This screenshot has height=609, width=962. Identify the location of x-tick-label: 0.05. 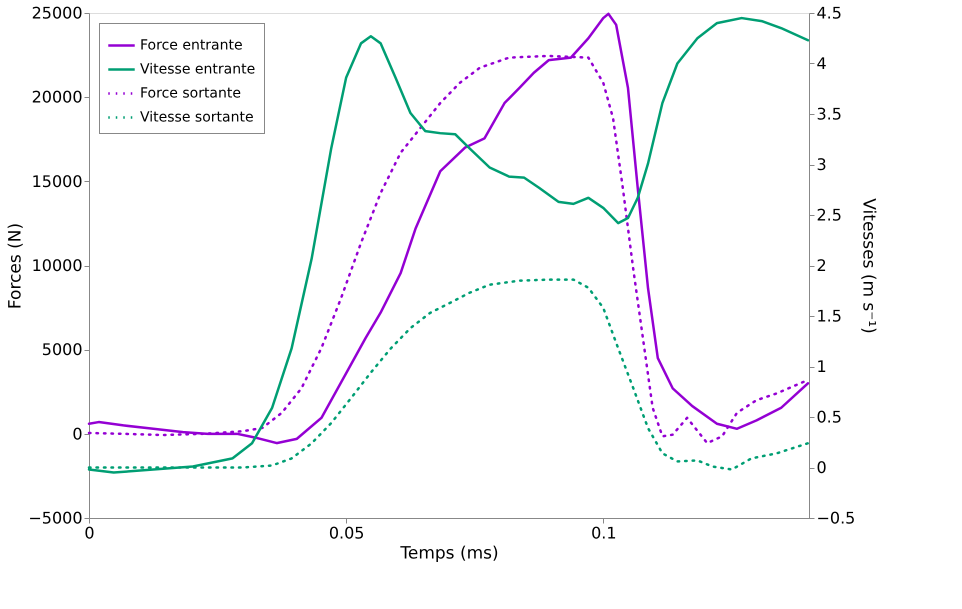
(346, 533).